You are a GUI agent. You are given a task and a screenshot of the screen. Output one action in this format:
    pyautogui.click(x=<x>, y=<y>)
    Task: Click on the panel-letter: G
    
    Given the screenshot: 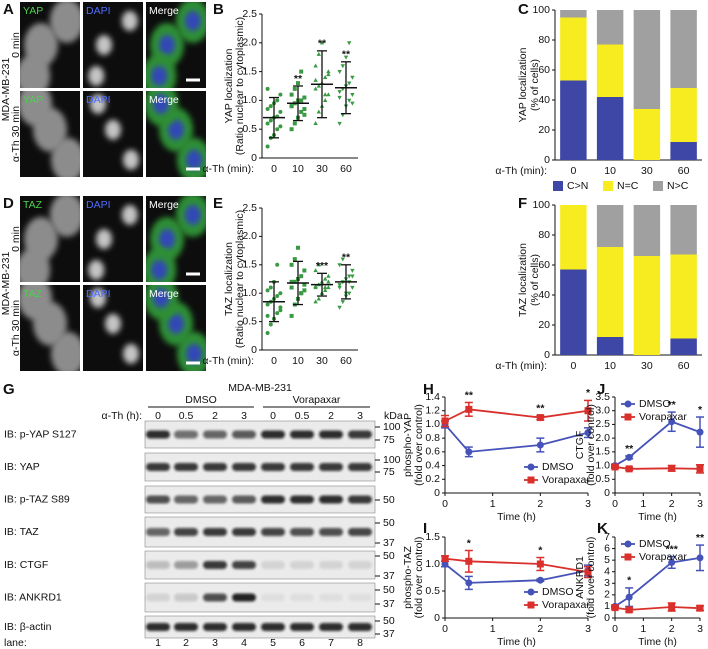 What is the action you would take?
    pyautogui.click(x=9, y=389)
    